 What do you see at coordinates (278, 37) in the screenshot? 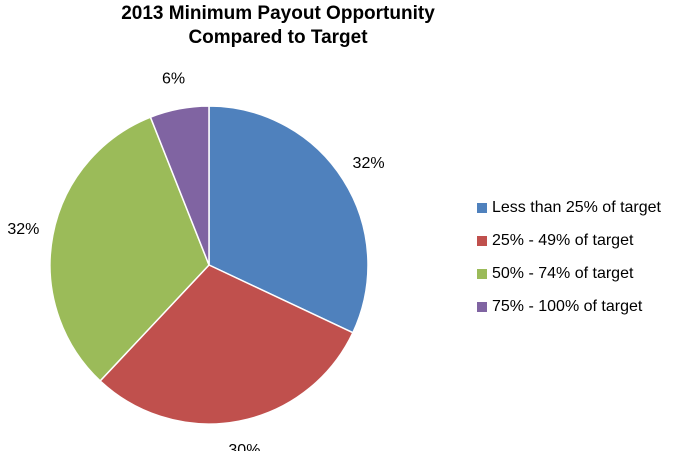
I see `chart-title: Compared to Target` at bounding box center [278, 37].